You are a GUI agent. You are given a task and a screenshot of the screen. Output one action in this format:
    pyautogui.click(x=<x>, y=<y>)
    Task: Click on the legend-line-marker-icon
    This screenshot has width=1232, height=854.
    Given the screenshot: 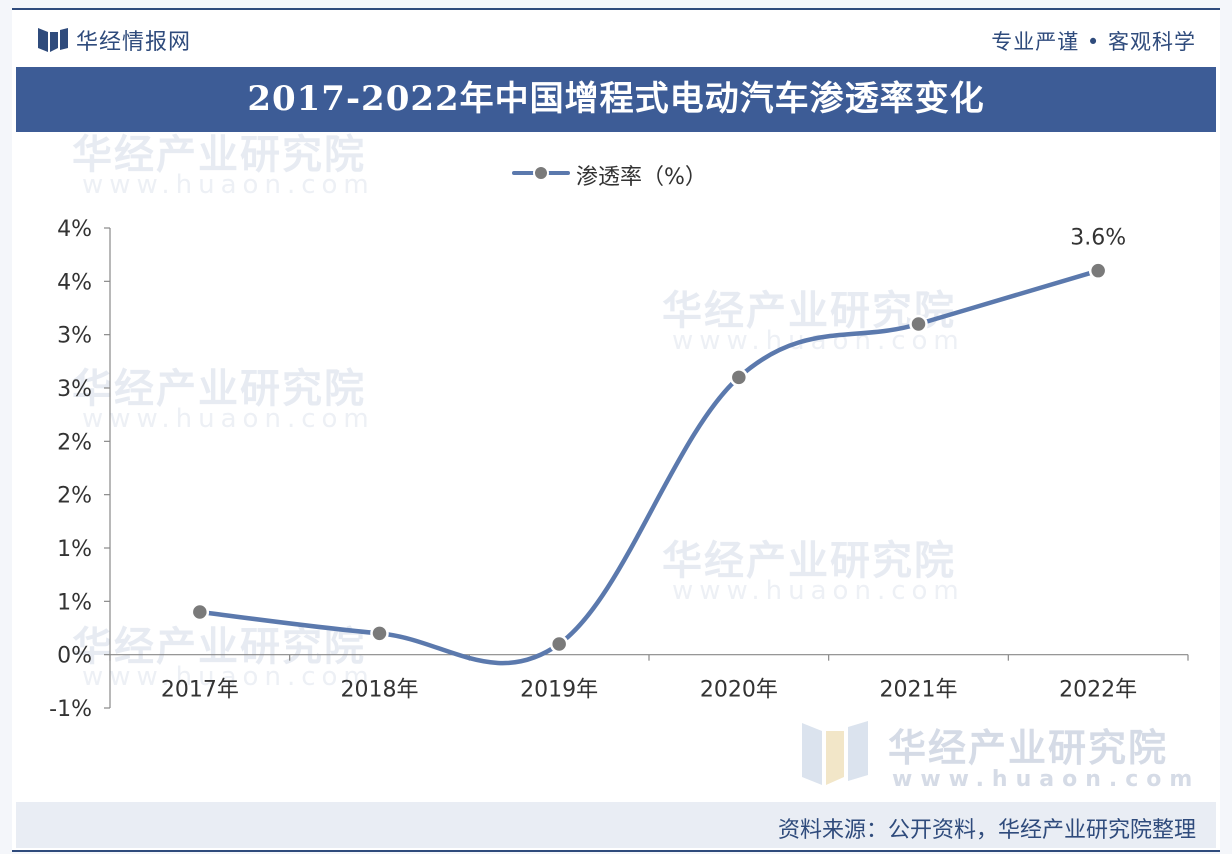 What is the action you would take?
    pyautogui.click(x=541, y=173)
    